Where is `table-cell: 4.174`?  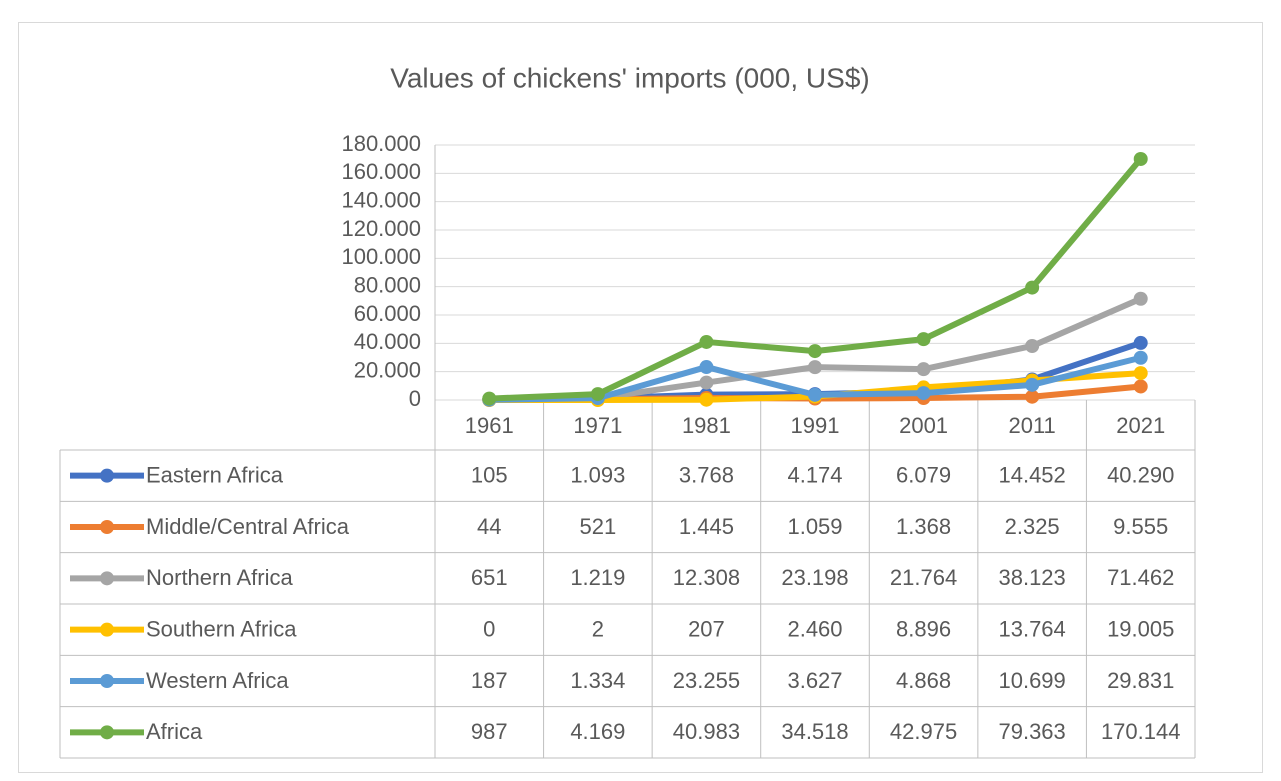
table-cell: 4.174 is located at coordinates (814, 474).